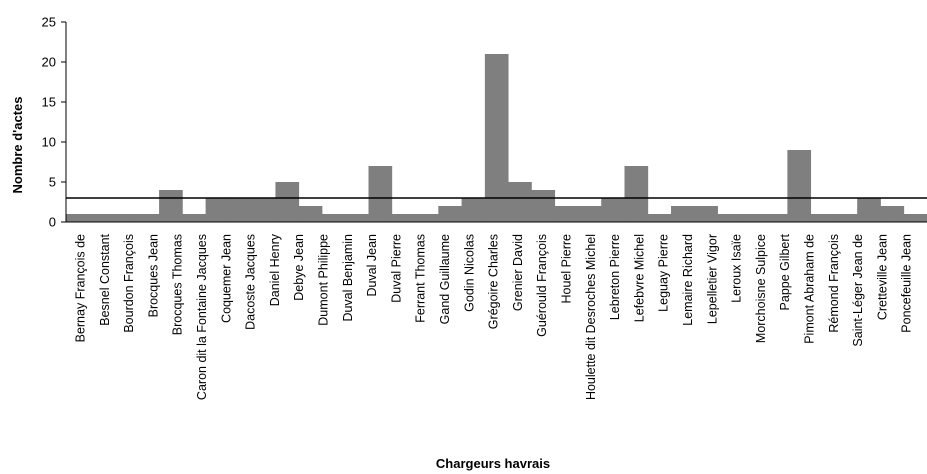 The image size is (927, 474). Describe the element at coordinates (105, 279) in the screenshot. I see `x-category-label: Besnel Constant` at that location.